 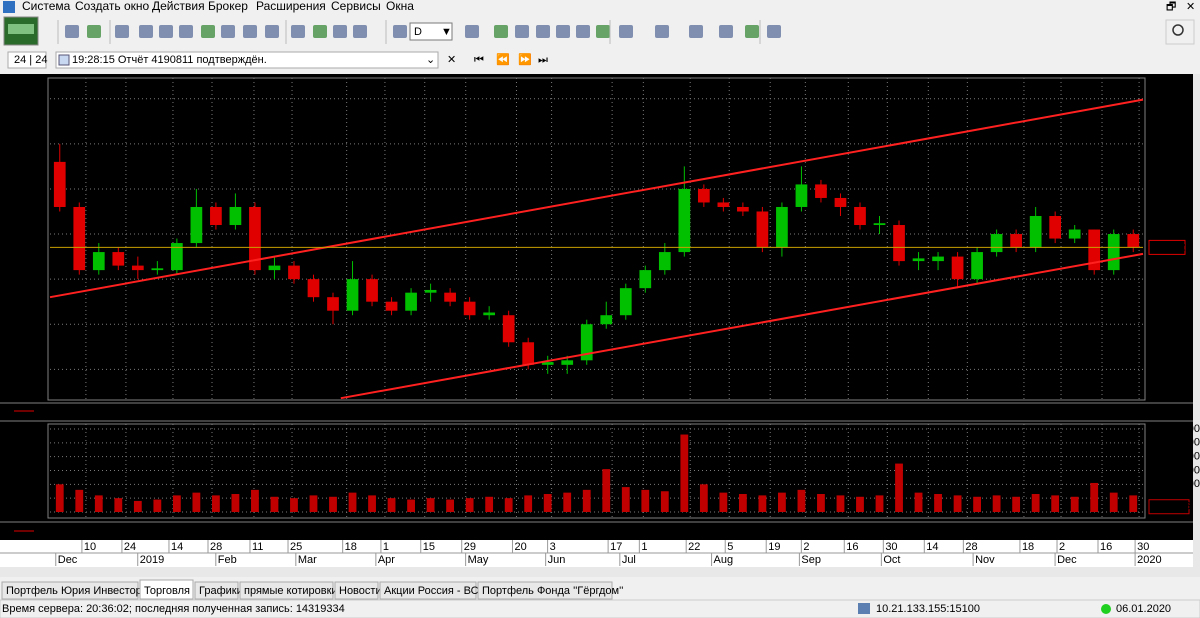 I want to click on scrollbar-v, so click(x=1196, y=325).